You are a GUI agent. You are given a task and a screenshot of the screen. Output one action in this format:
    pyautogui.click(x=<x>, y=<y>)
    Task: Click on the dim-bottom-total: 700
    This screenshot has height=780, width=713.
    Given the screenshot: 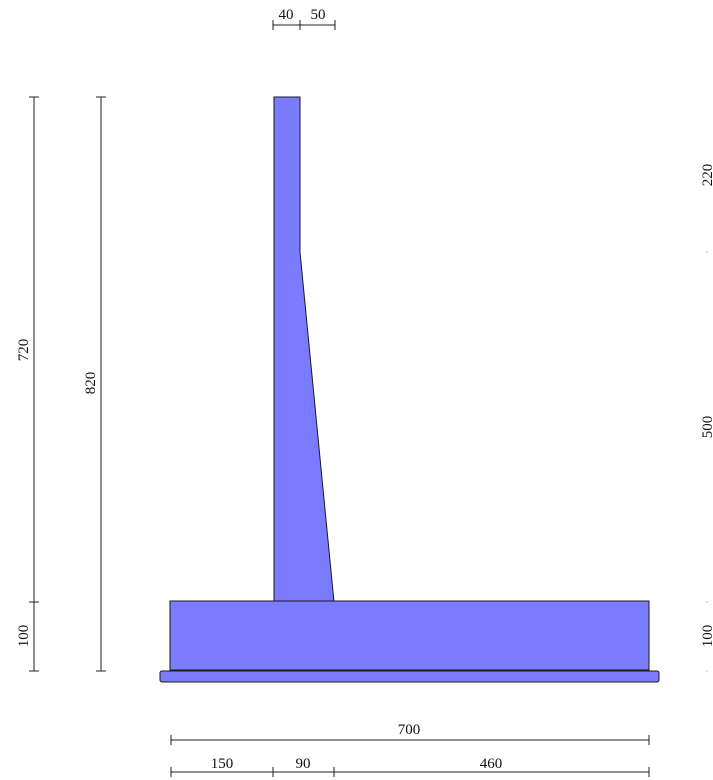 What is the action you would take?
    pyautogui.click(x=409, y=730)
    